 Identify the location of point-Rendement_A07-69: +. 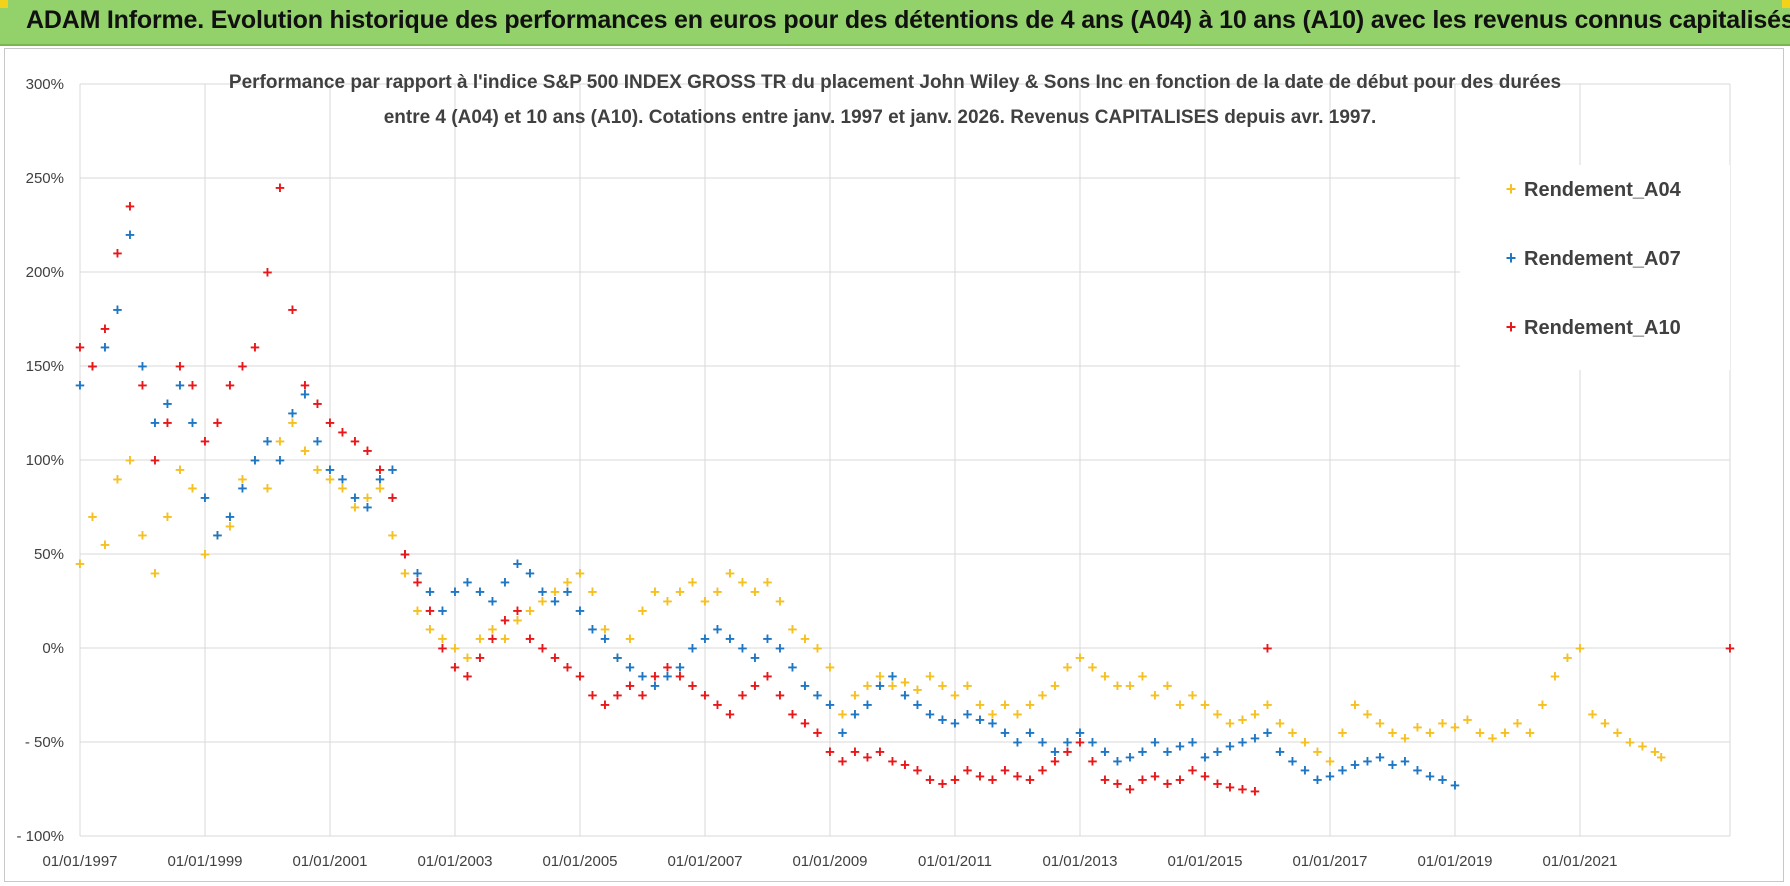
(943, 719).